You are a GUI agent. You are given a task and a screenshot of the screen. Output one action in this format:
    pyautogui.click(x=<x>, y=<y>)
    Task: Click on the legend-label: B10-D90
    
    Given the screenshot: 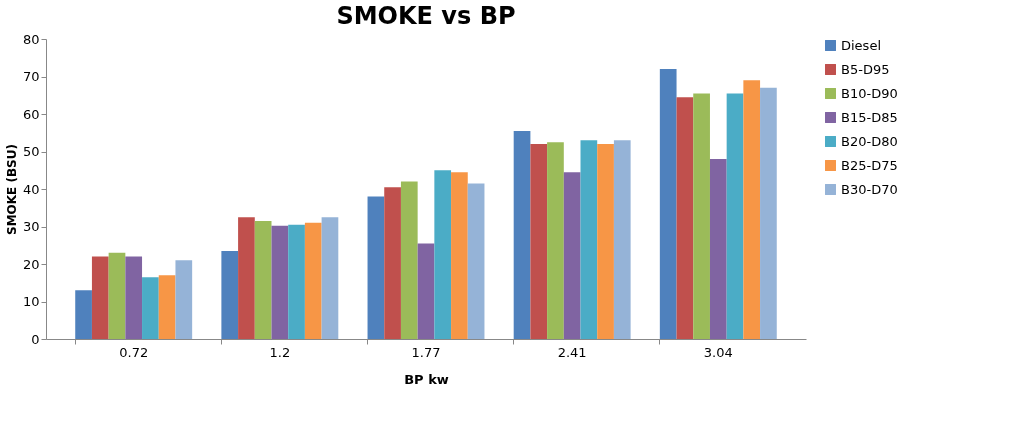 What is the action you would take?
    pyautogui.click(x=869, y=93)
    